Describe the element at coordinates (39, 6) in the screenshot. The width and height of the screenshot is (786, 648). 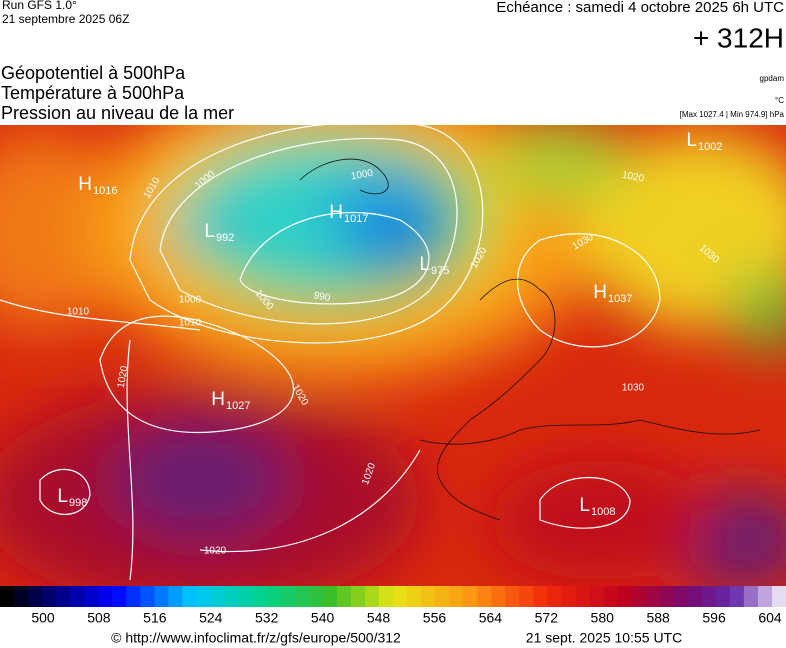
I see `run-label: Run GFS 1.0°` at that location.